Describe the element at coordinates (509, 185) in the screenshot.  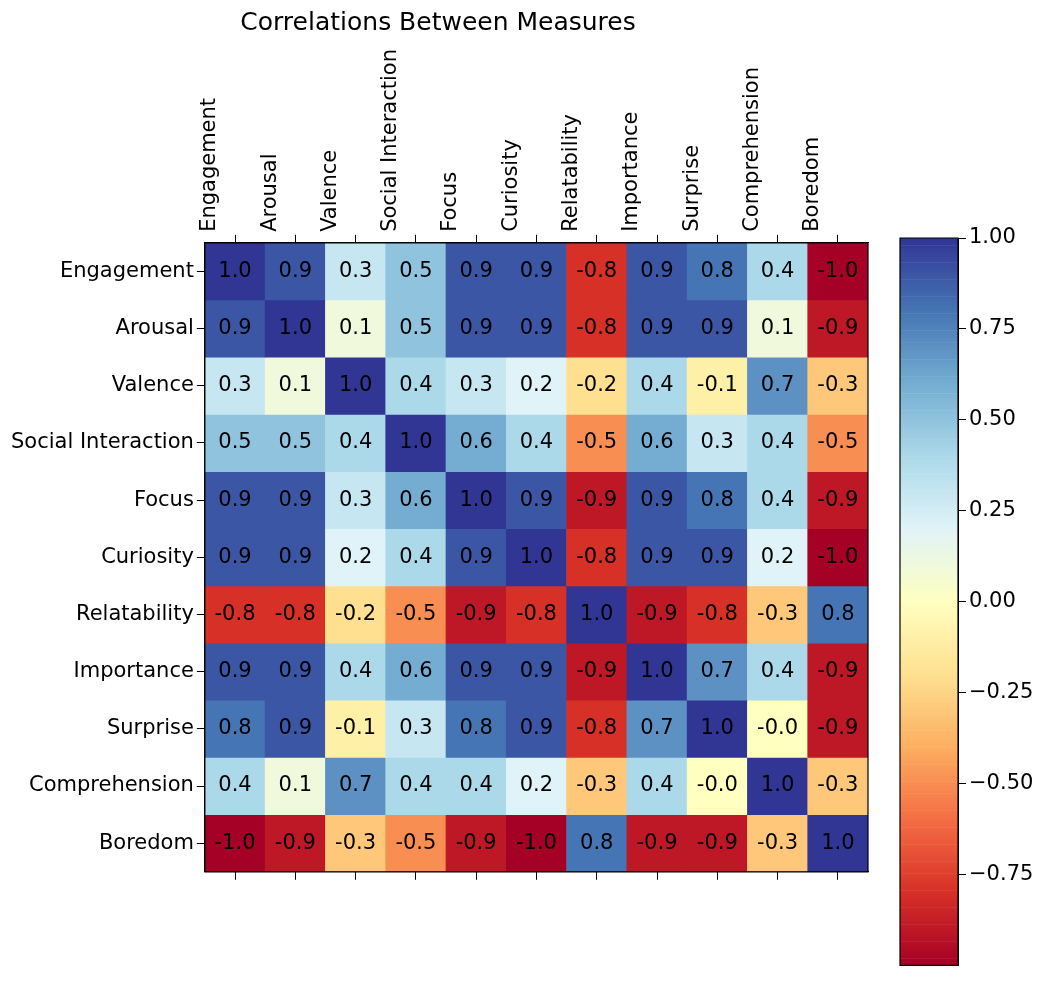
I see `x-tick-label: Curiosity` at that location.